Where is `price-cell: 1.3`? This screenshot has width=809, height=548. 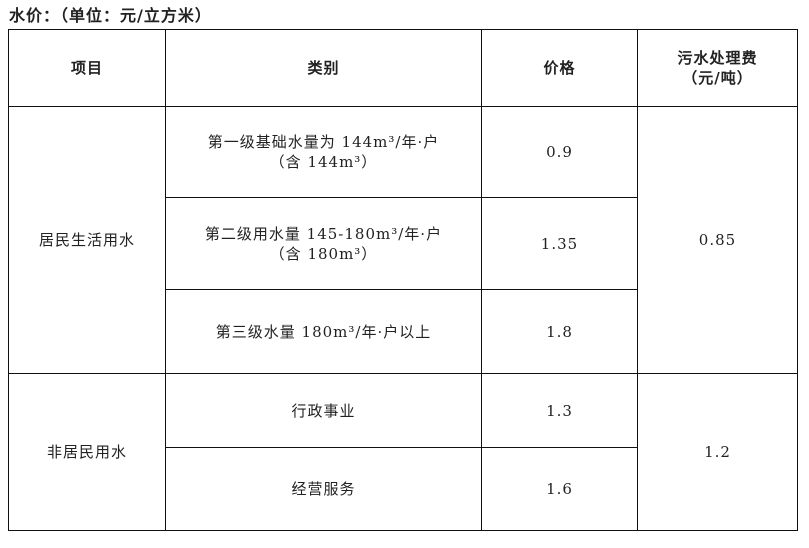
price-cell: 1.3 is located at coordinates (559, 410).